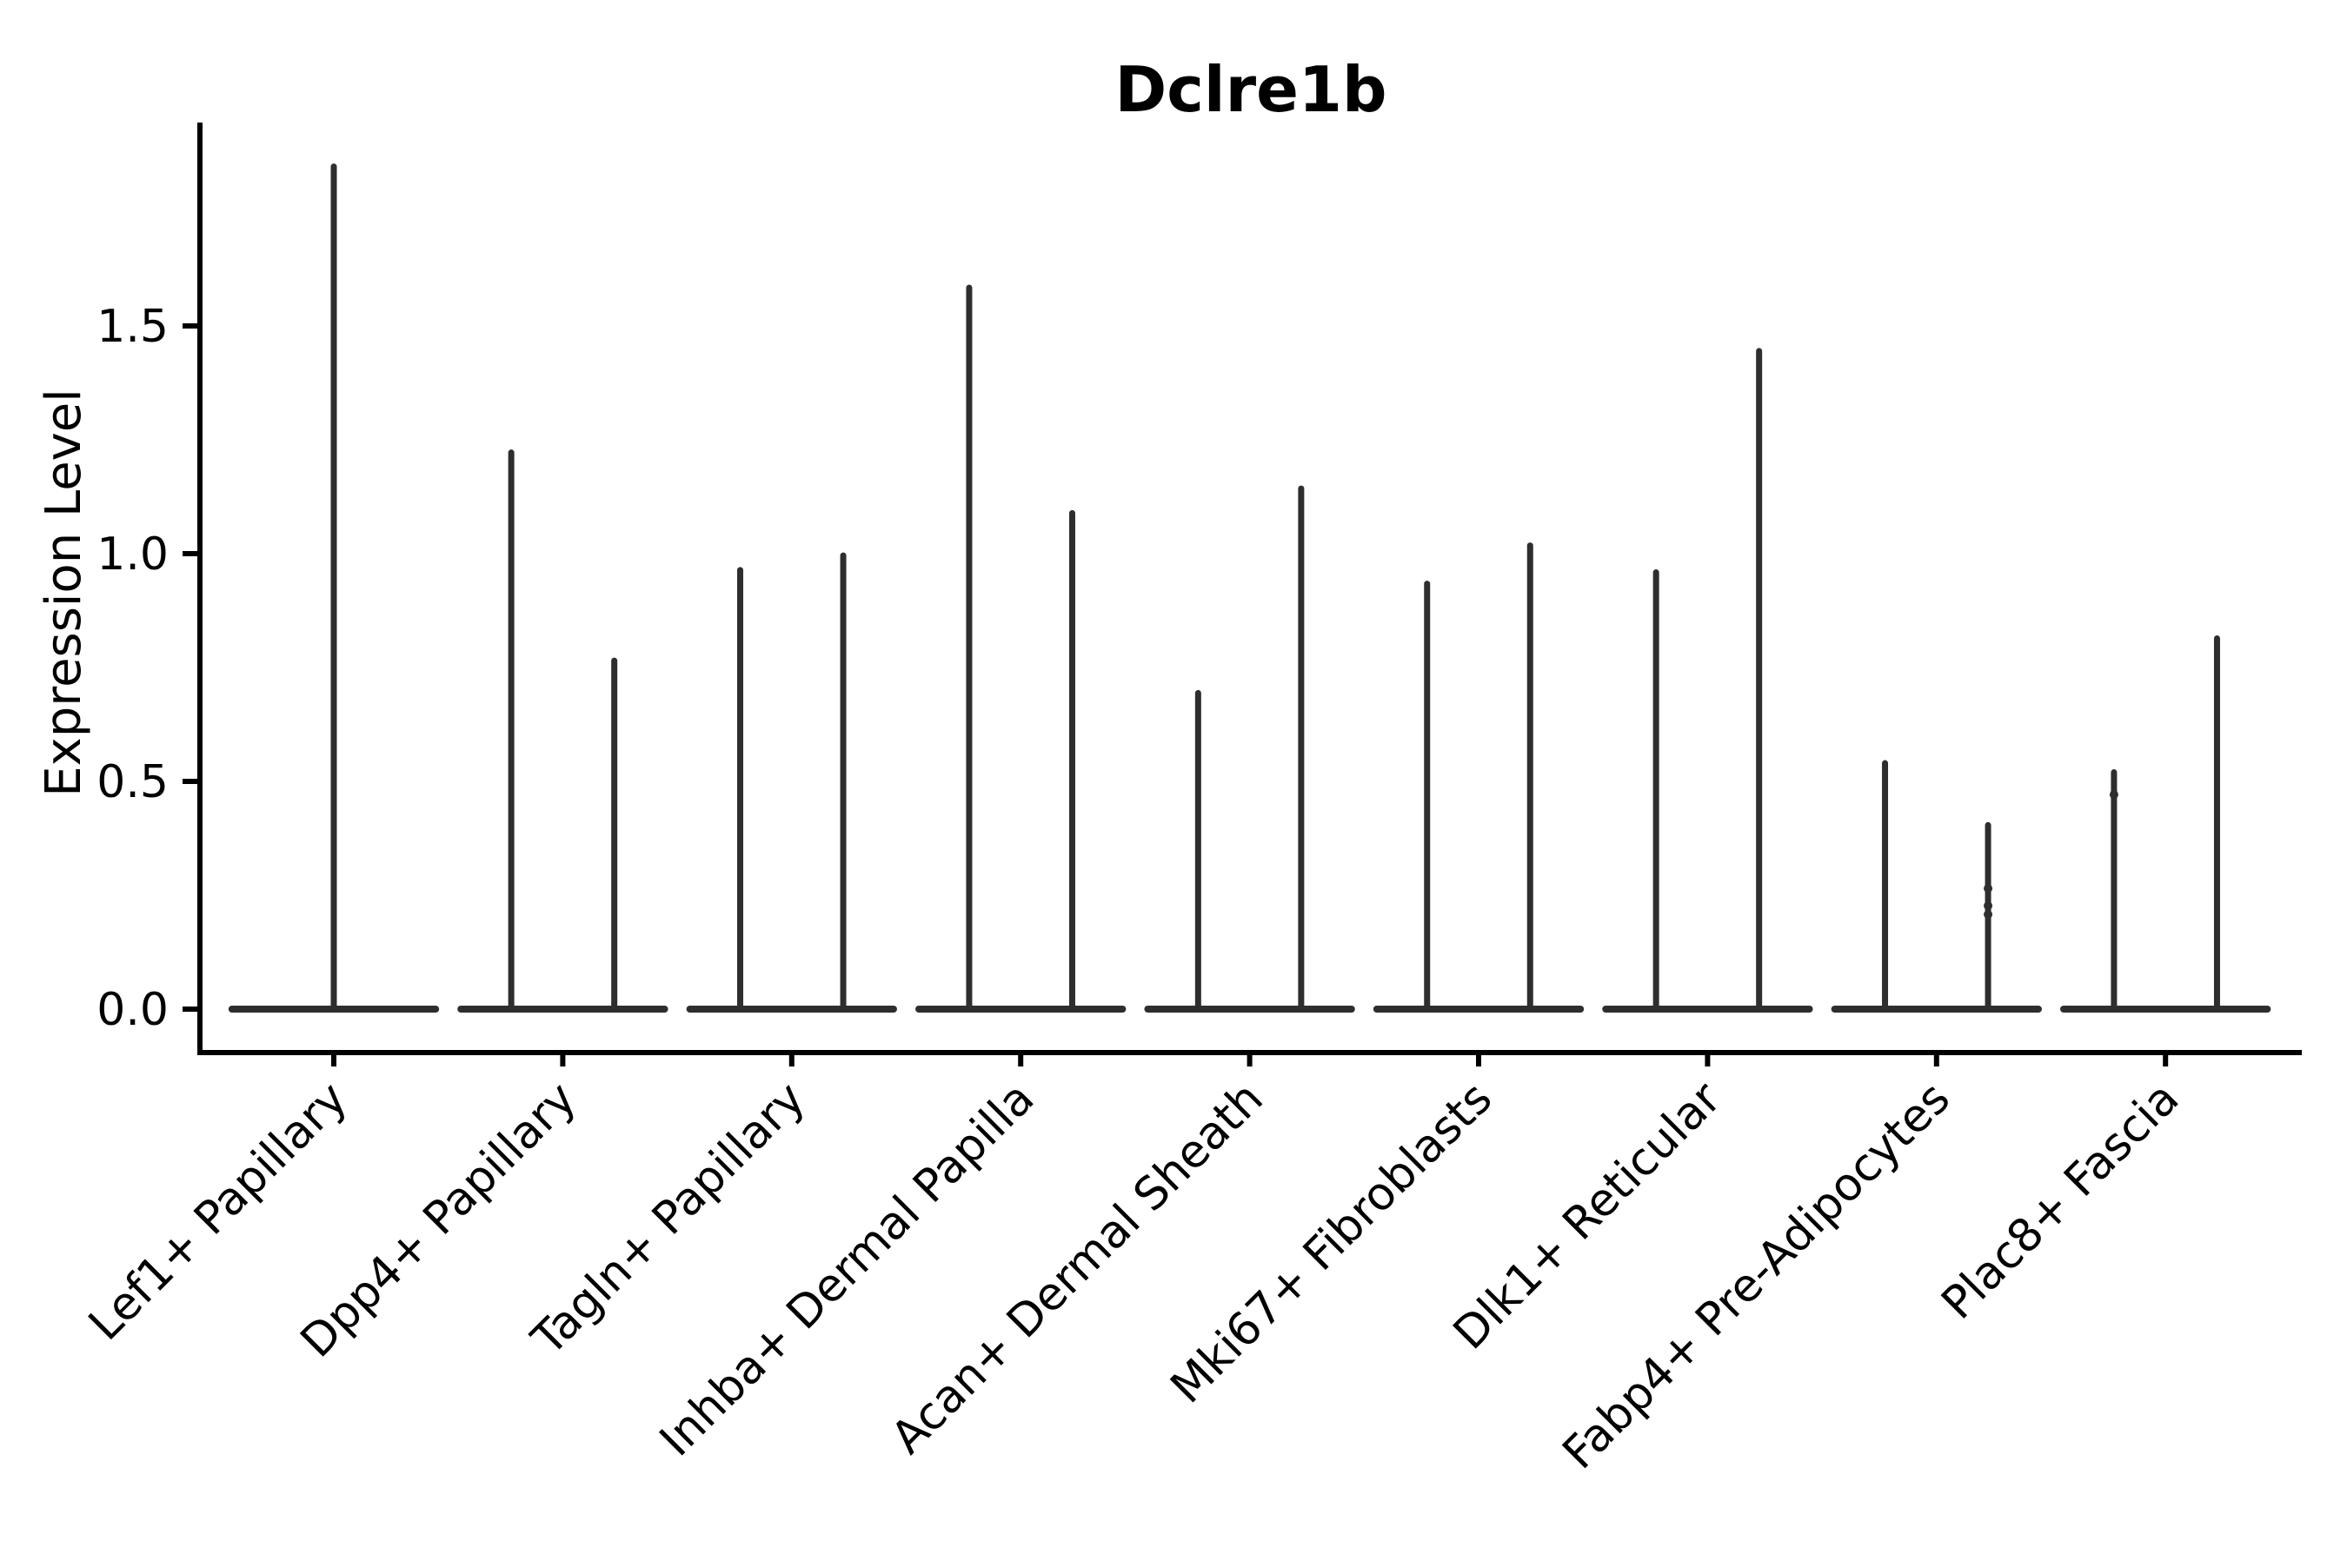  I want to click on y-tick-label: 1.5, so click(132, 327).